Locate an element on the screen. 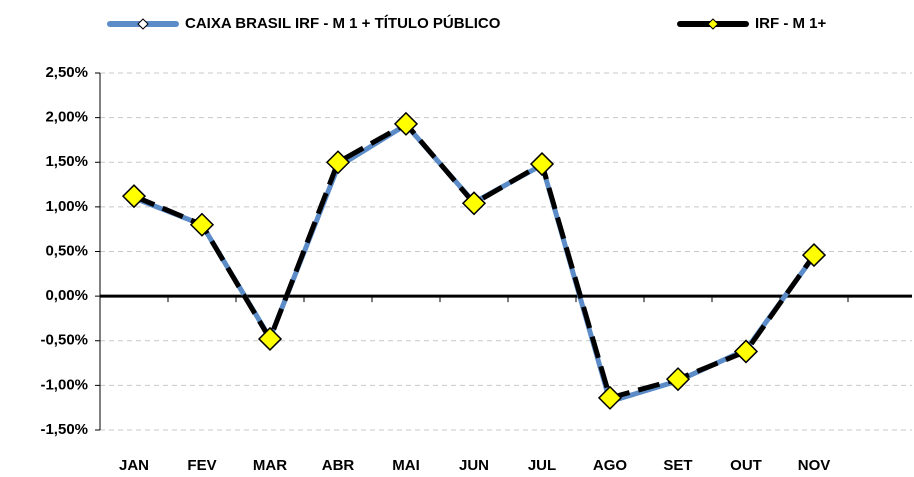  x-tick-label: SET is located at coordinates (677, 465).